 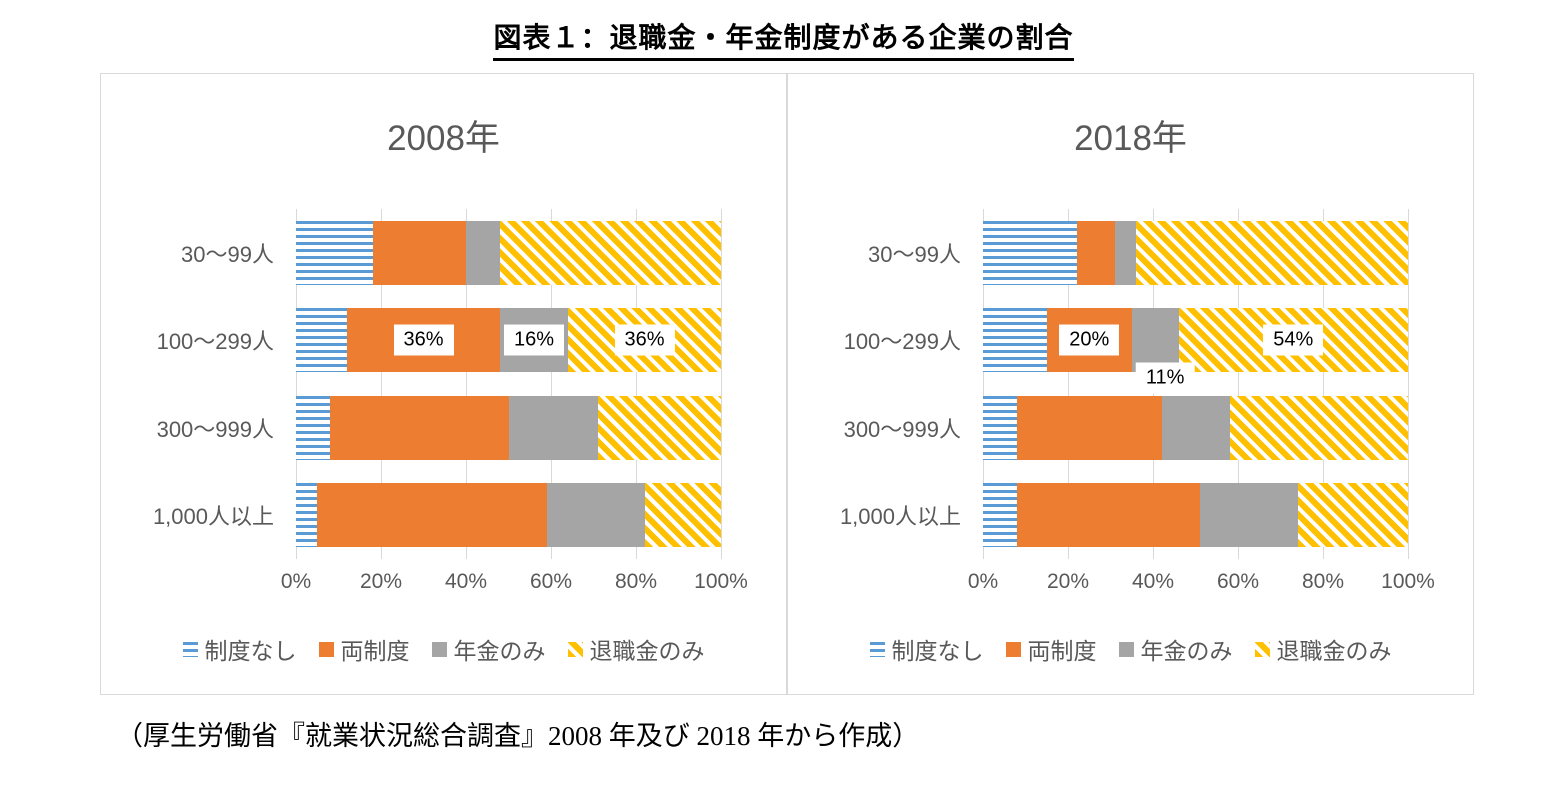 What do you see at coordinates (1089, 340) in the screenshot?
I see `data-label: 20%` at bounding box center [1089, 340].